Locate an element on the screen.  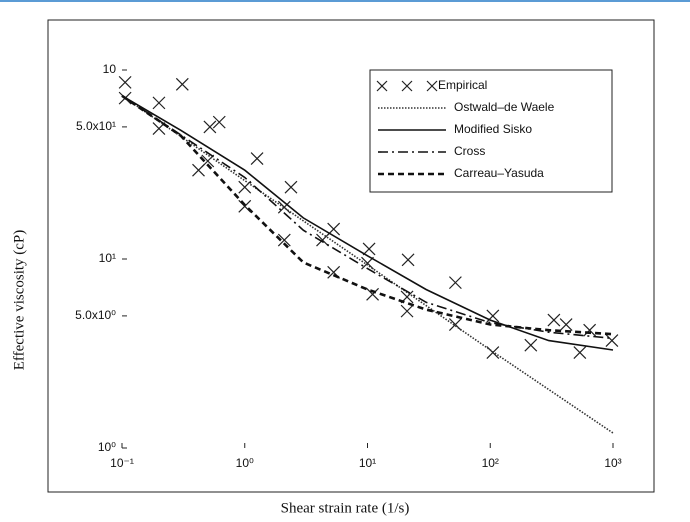
x-tick-label: 10¹ is located at coordinates (367, 463).